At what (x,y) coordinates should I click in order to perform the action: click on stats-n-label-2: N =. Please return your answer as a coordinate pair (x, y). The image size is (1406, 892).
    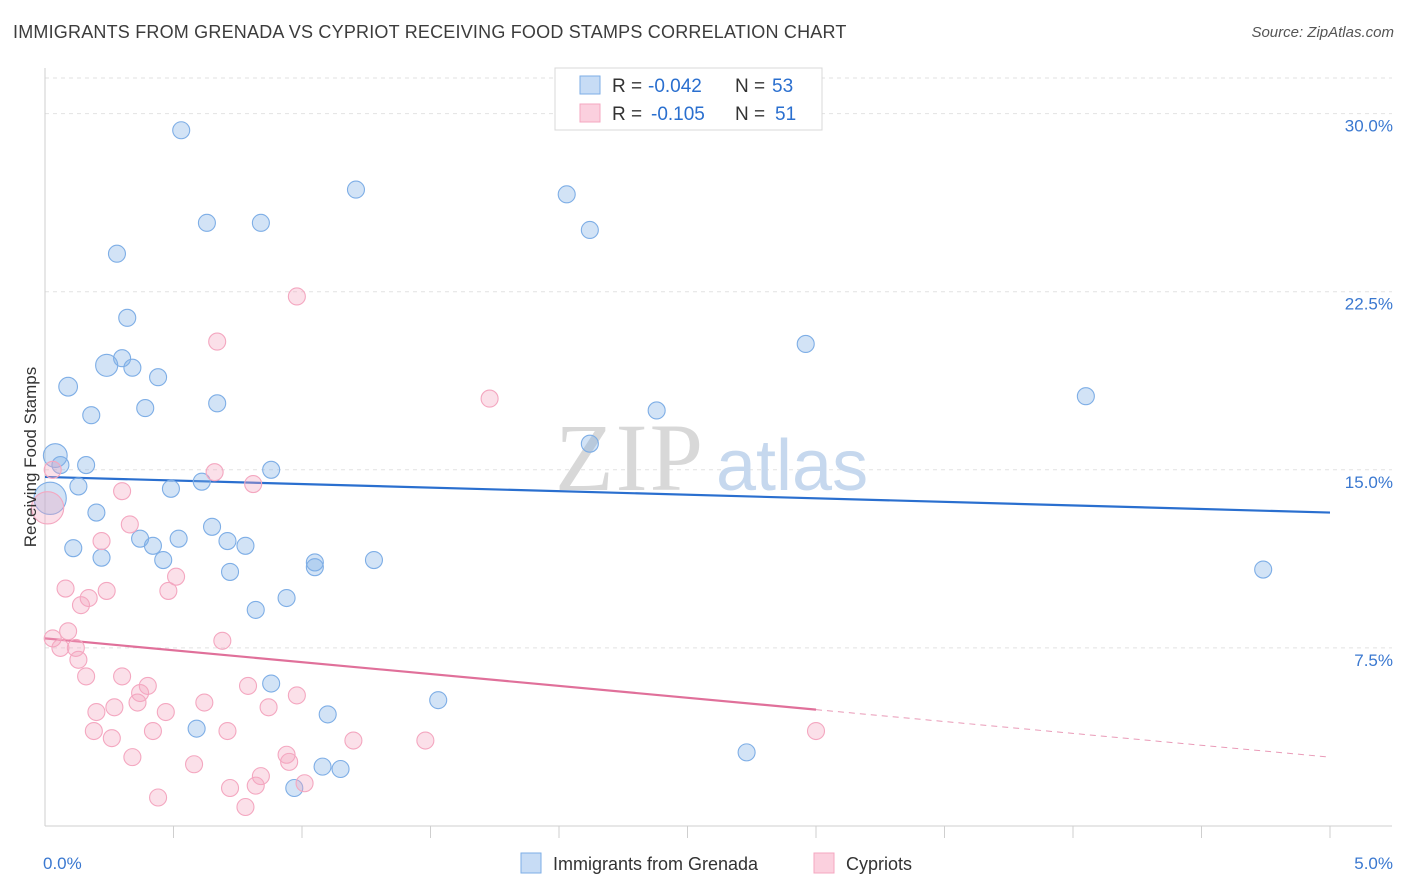
    Looking at the image, I should click on (750, 114).